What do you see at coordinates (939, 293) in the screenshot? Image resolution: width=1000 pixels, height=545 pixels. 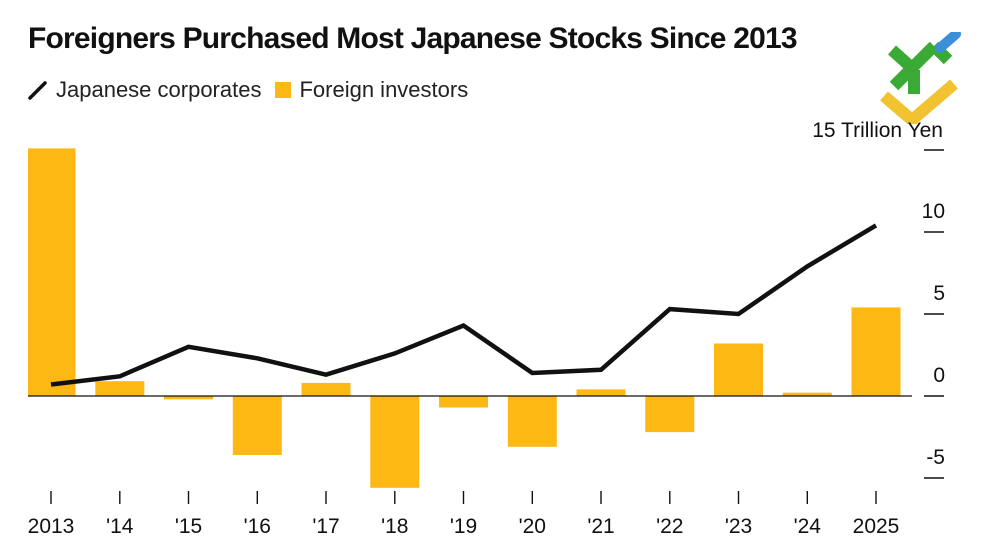 I see `y-tick-label-2: 5` at bounding box center [939, 293].